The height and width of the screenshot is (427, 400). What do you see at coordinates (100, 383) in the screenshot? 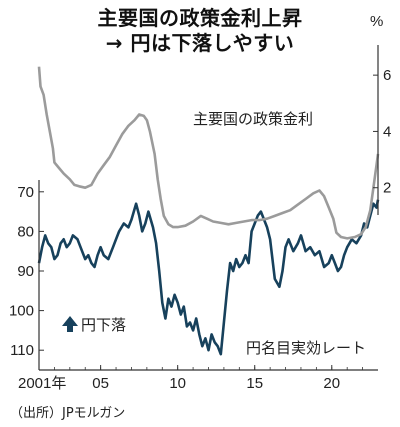
I see `x-tick-label: 05` at bounding box center [100, 383].